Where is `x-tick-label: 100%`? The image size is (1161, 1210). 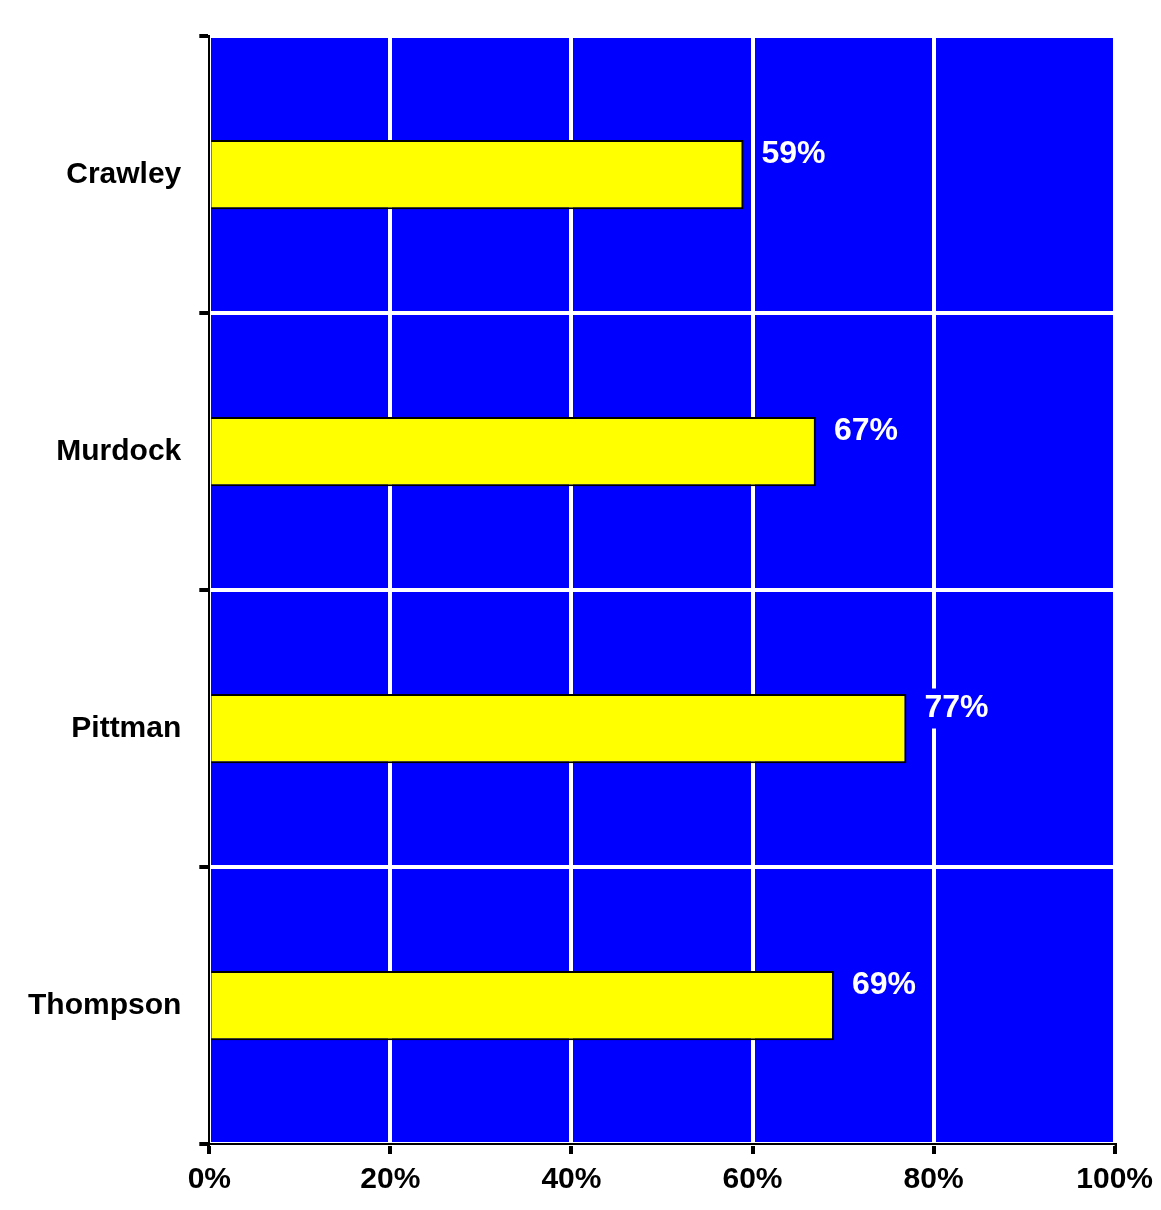 x-tick-label: 100% is located at coordinates (1114, 1178).